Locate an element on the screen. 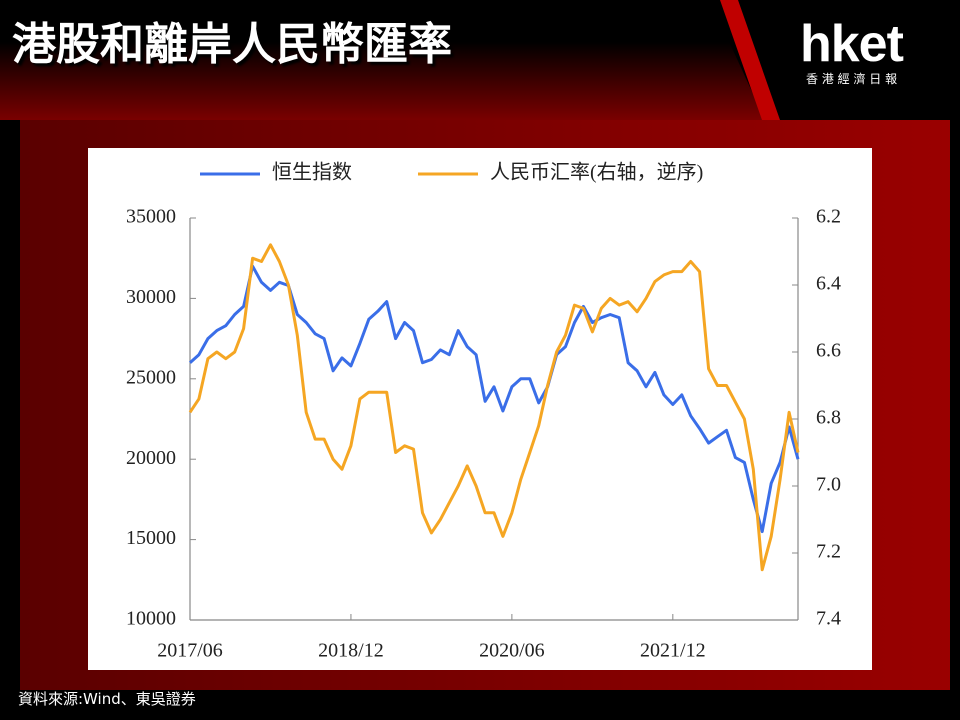 The image size is (960, 720). x-tick-label: 2021/12 is located at coordinates (673, 651).